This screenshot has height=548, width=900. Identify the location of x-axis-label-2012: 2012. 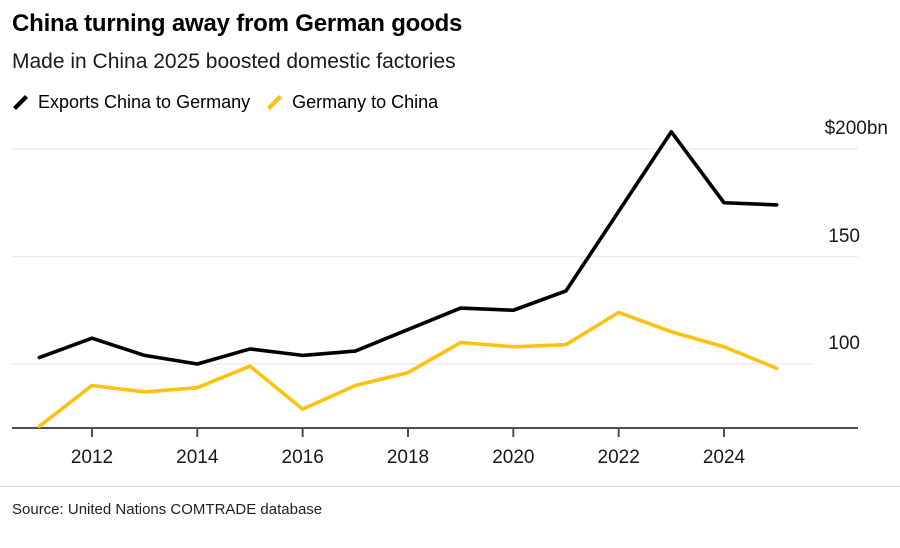
(92, 457).